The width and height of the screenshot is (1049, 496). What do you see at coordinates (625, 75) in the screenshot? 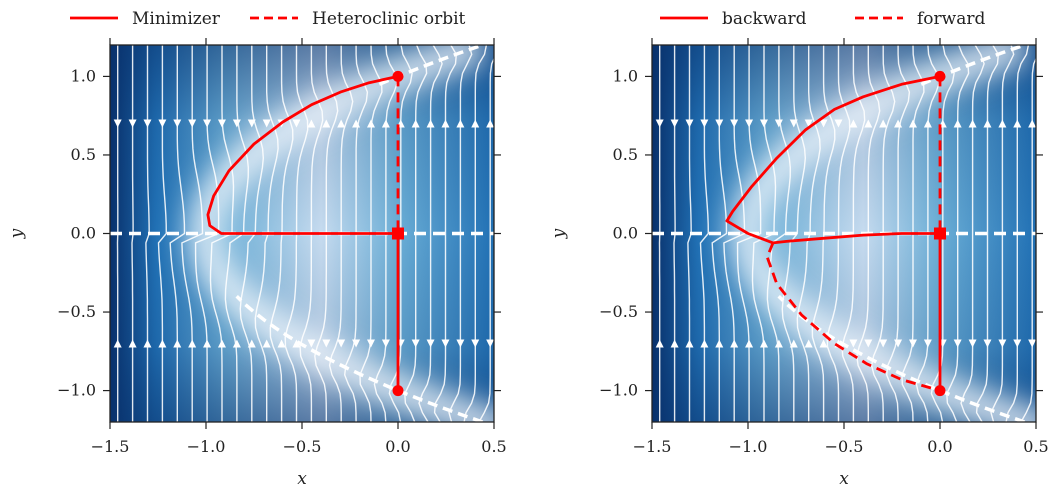
I see `y-tick-label: 1.0` at bounding box center [625, 75].